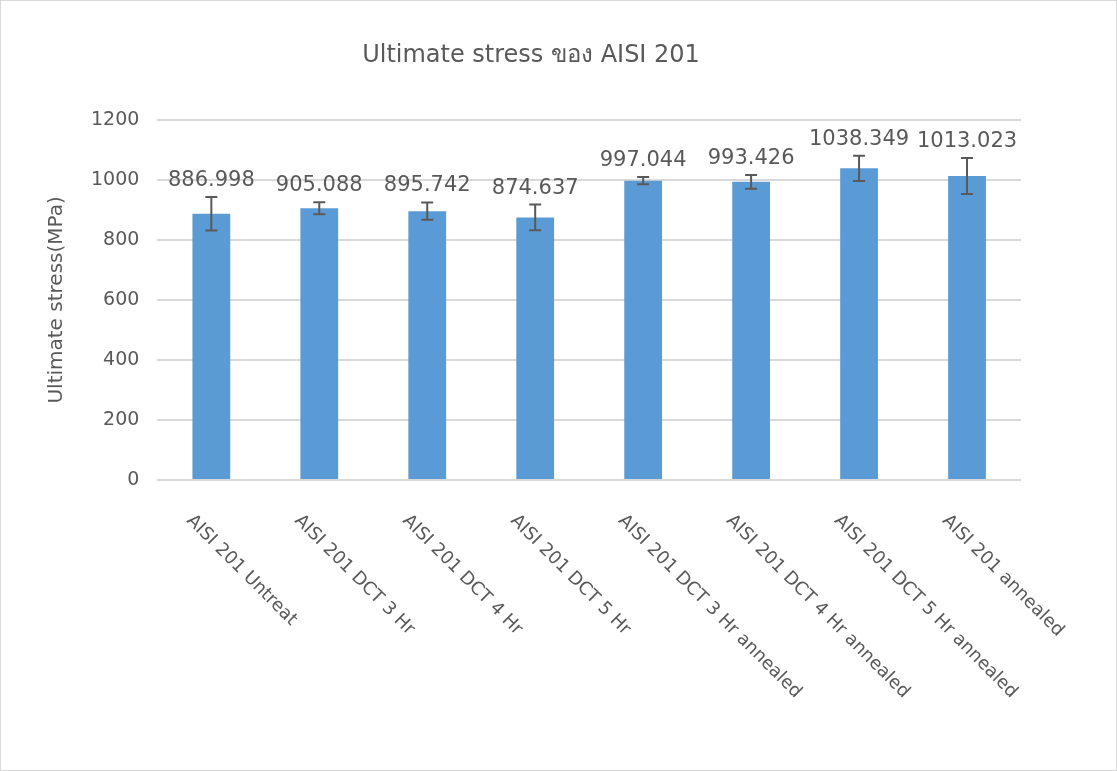 Image resolution: width=1117 pixels, height=771 pixels. I want to click on y-tick-label: 0, so click(133, 477).